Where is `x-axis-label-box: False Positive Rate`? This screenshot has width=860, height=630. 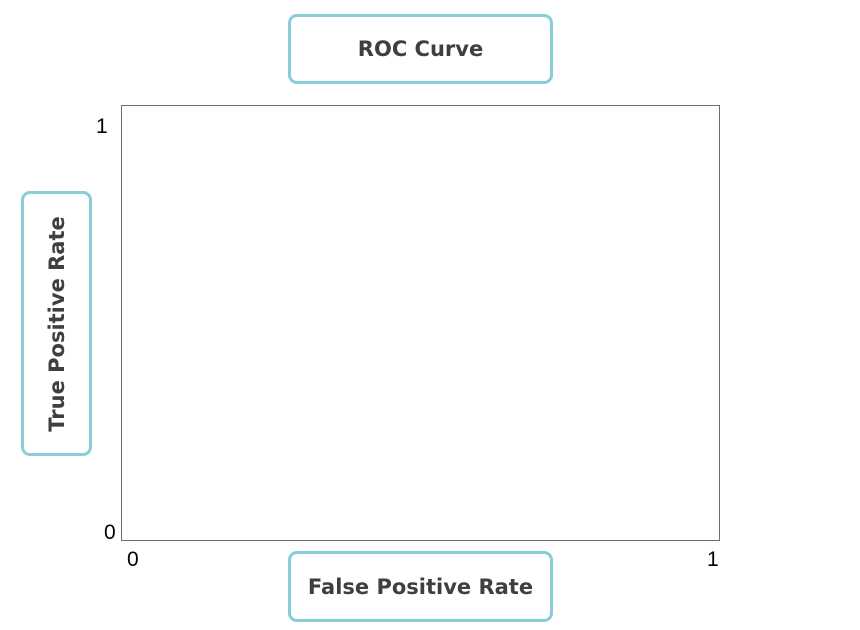
x-axis-label-box: False Positive Rate is located at coordinates (420, 586).